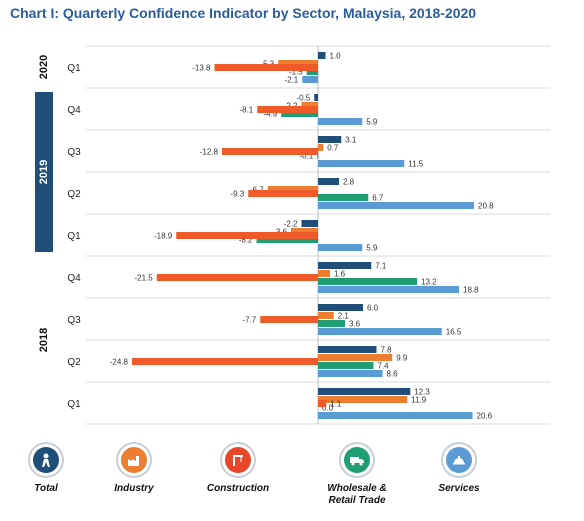 The height and width of the screenshot is (521, 584). What do you see at coordinates (357, 494) in the screenshot?
I see `legend-label: Wholesale & Retail Trade` at bounding box center [357, 494].